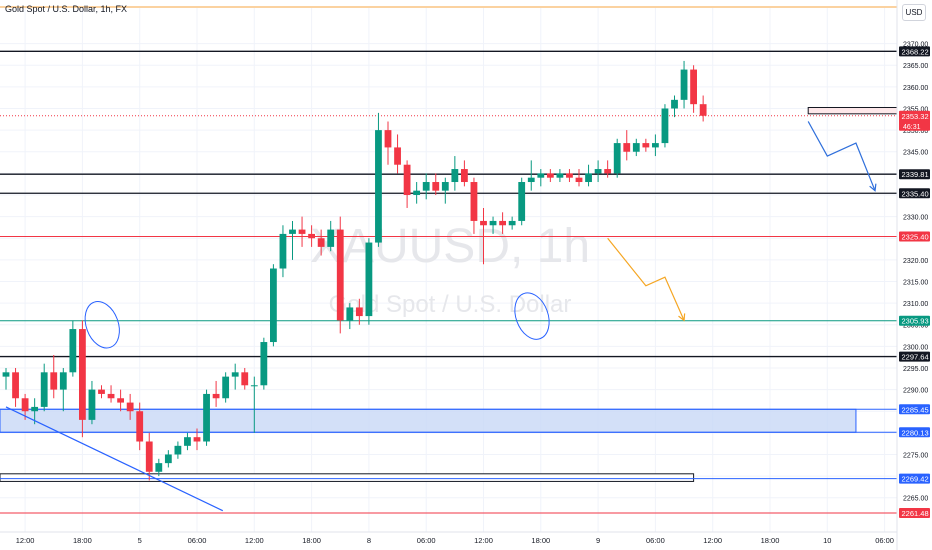 The width and height of the screenshot is (932, 550). I want to click on zone-price-tag: 2285.45, so click(915, 409).